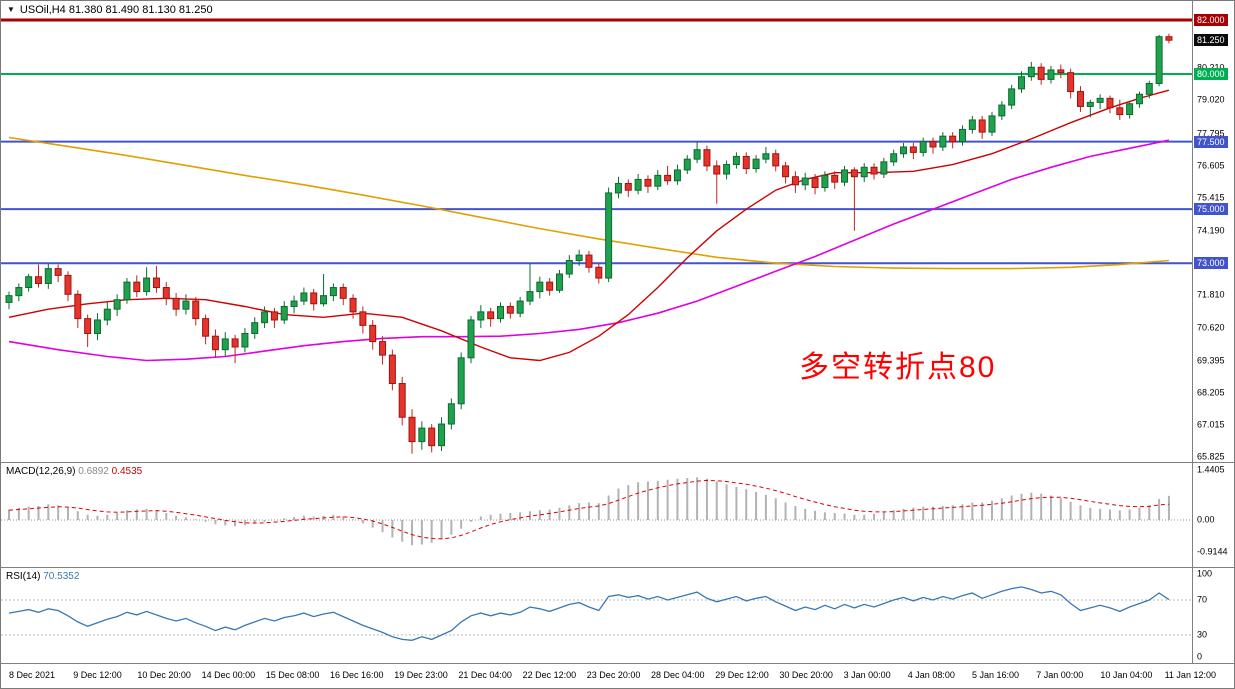 The image size is (1235, 689). I want to click on chart-annotation: 多空转折点80, so click(898, 367).